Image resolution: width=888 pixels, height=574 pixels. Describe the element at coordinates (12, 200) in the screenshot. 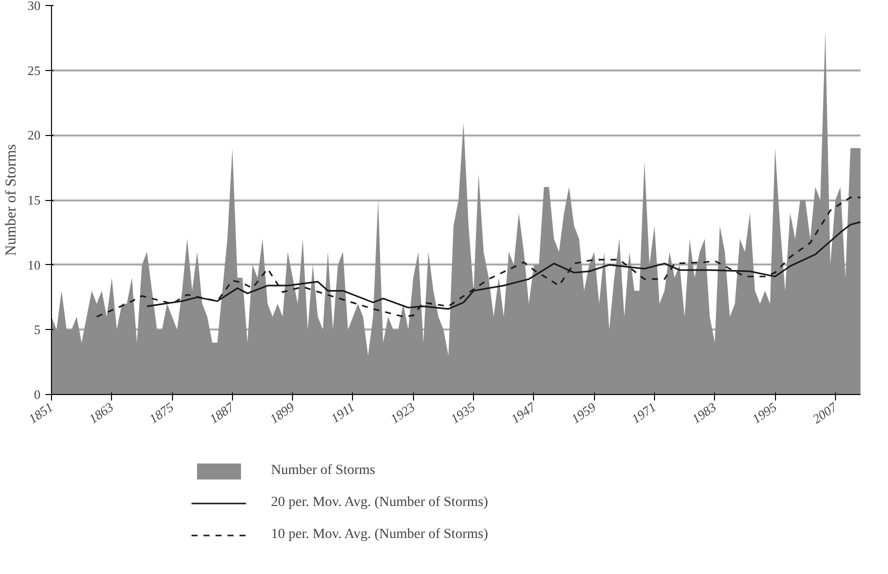

I see `y-axis-title: Number of Storms` at that location.